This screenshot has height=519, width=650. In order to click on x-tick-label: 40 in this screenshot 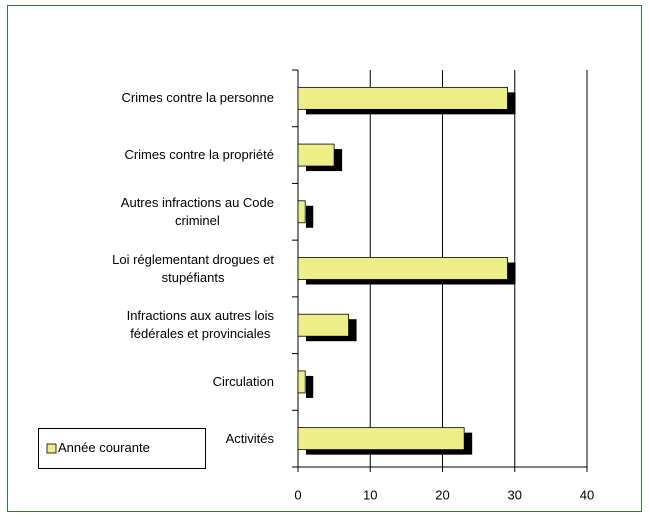, I will do `click(587, 494)`.